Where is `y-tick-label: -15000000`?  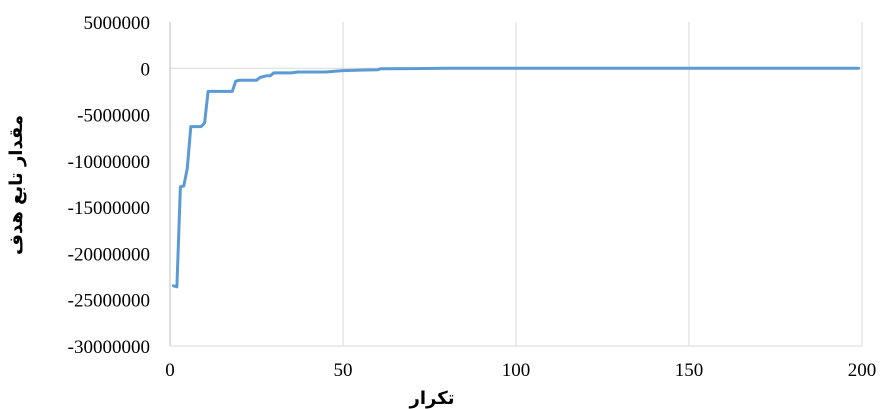 y-tick-label: -15000000 is located at coordinates (109, 208).